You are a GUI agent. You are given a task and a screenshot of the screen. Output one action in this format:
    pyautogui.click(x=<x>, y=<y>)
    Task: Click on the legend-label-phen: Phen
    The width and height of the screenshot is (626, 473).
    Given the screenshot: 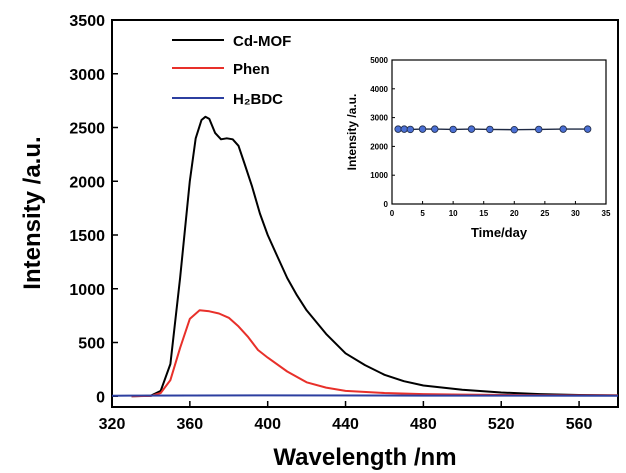 What is the action you would take?
    pyautogui.click(x=251, y=69)
    